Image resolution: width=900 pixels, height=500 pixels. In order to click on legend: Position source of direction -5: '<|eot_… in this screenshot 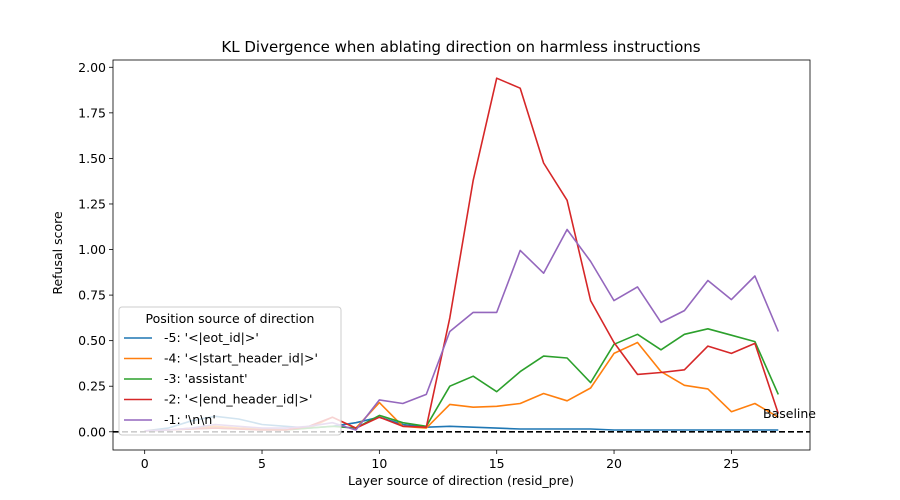, I will do `click(230, 371)`.